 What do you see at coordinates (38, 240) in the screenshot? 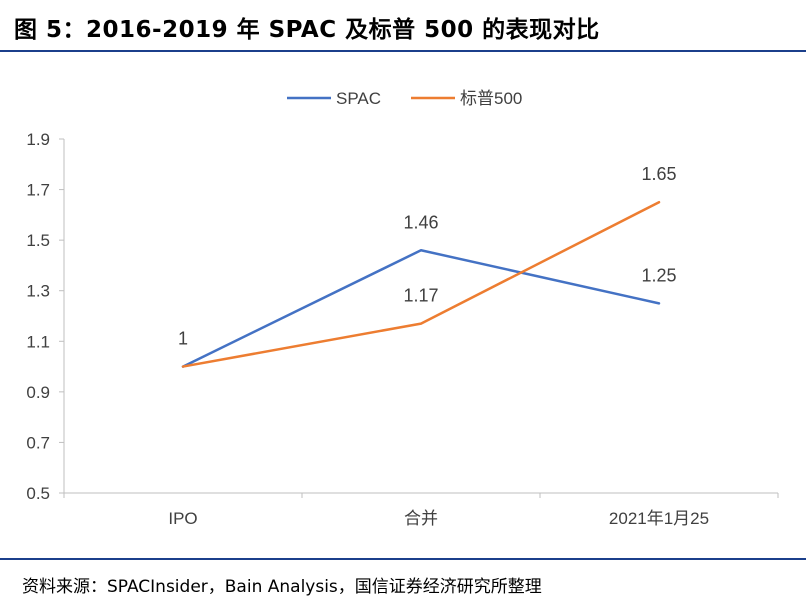
I see `y-tick-label: 1.5` at bounding box center [38, 240].